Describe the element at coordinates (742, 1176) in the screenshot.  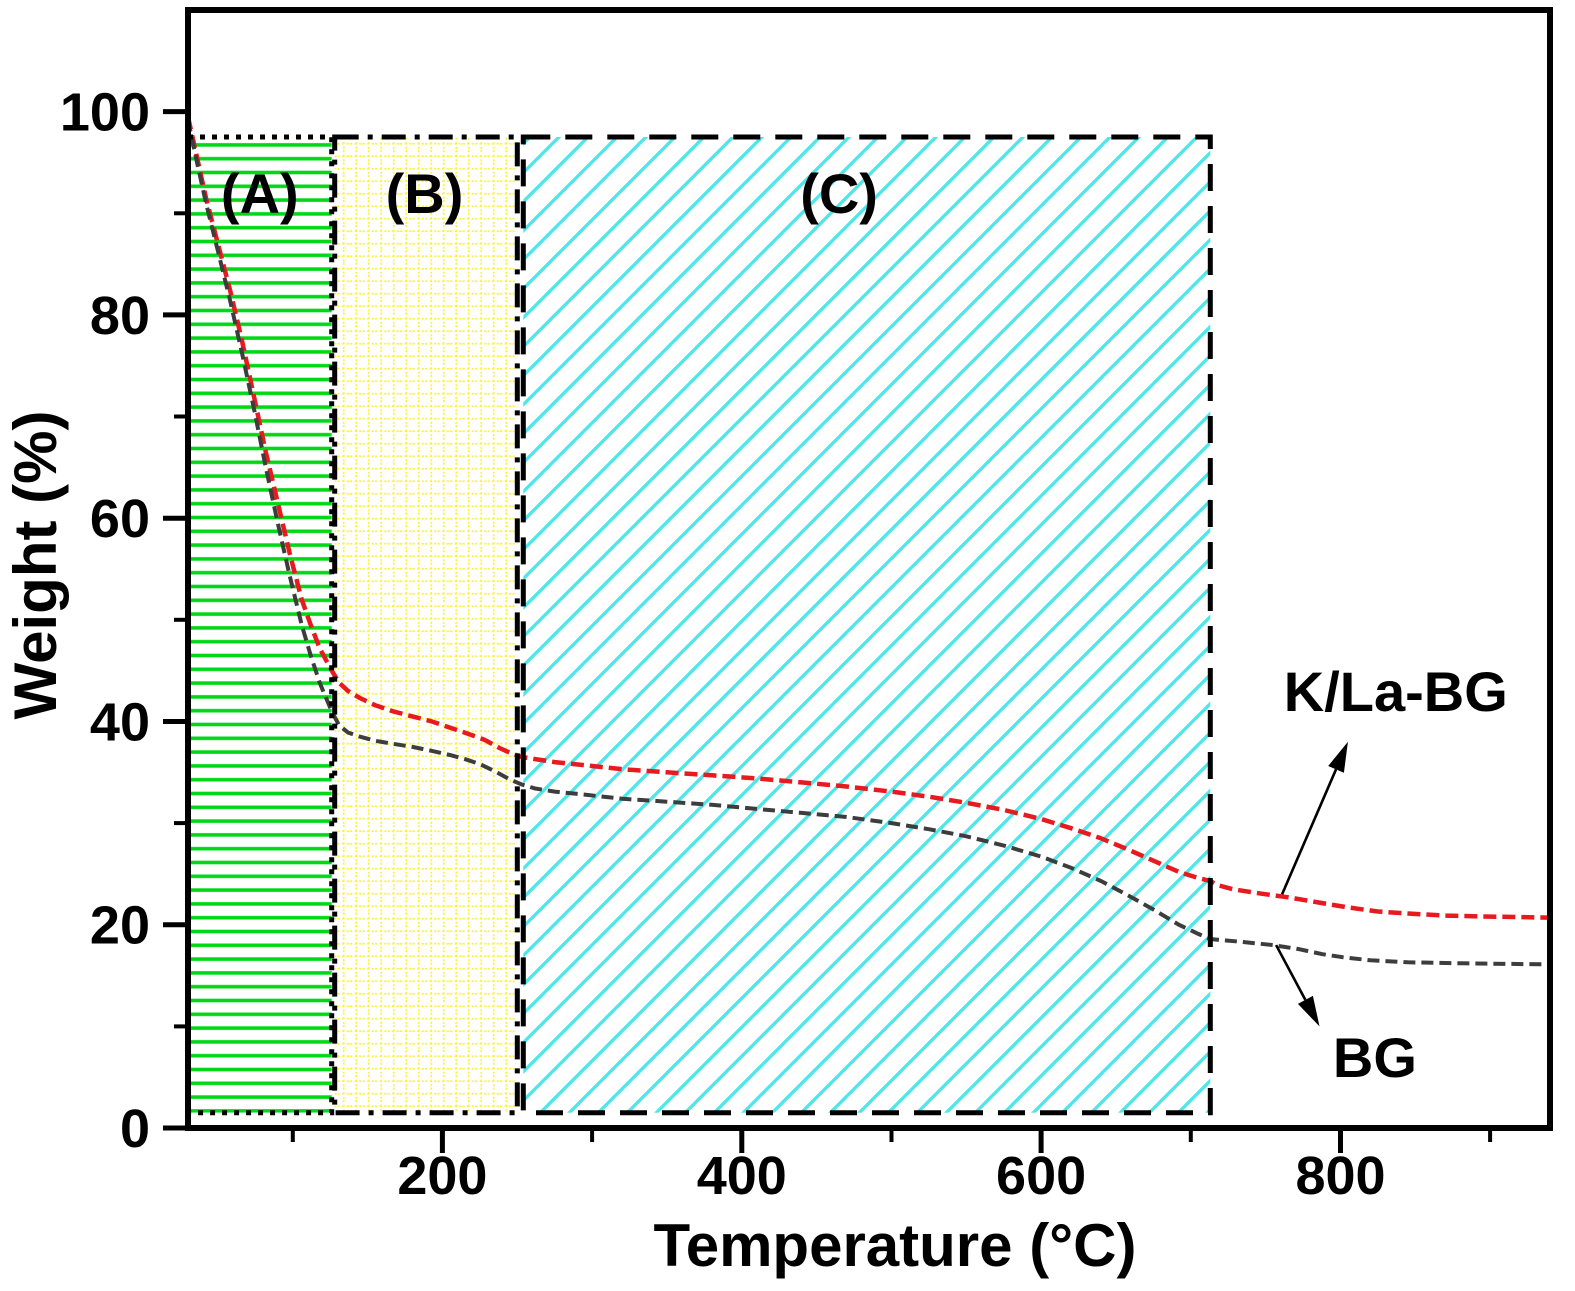
I see `x-tick-label: 400` at that location.